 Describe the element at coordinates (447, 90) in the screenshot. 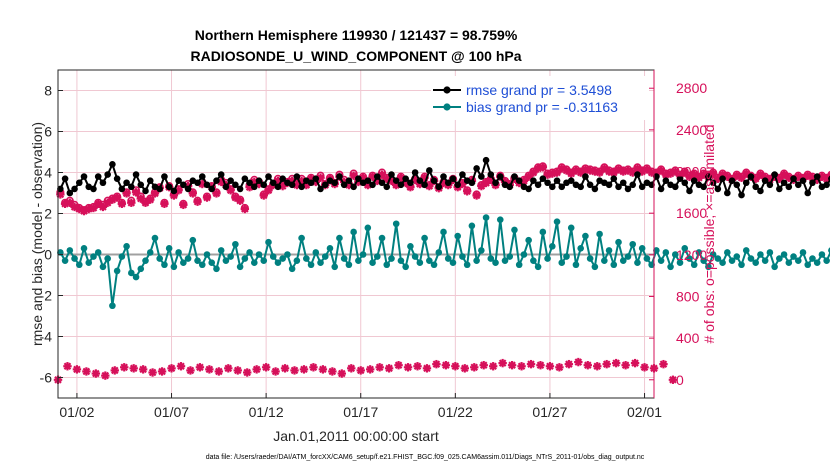

I see `legend-rmse-marker` at that location.